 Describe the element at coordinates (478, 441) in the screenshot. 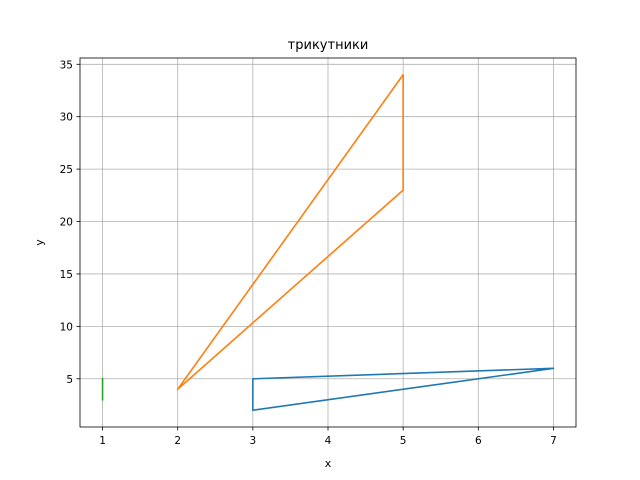

I see `x-tick-label: 6` at that location.